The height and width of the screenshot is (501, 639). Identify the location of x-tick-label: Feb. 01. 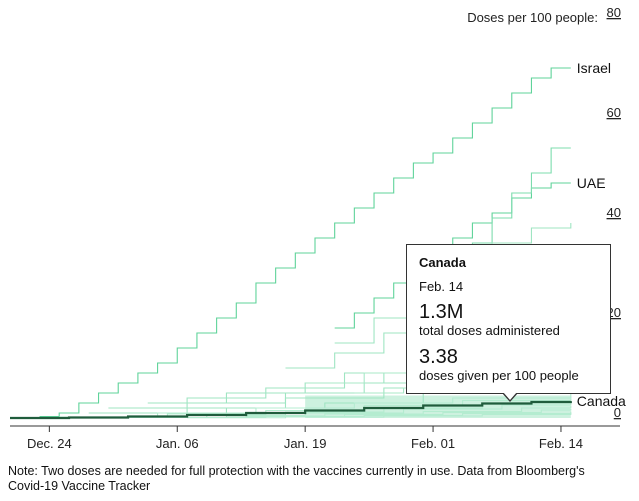
(433, 443).